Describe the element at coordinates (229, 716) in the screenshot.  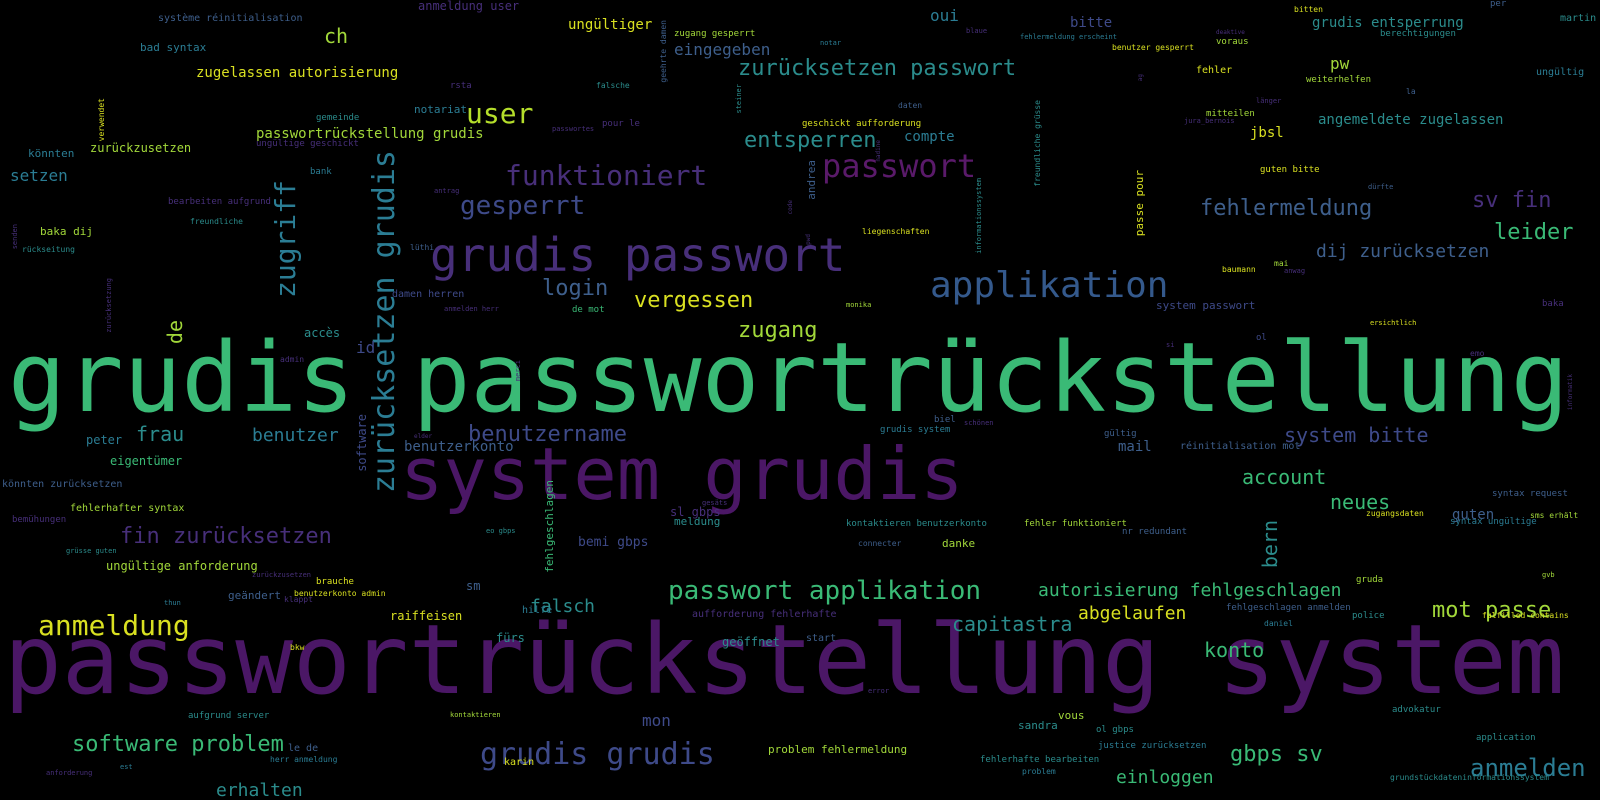
I see `word-cloud-term: aufgrund server` at that location.